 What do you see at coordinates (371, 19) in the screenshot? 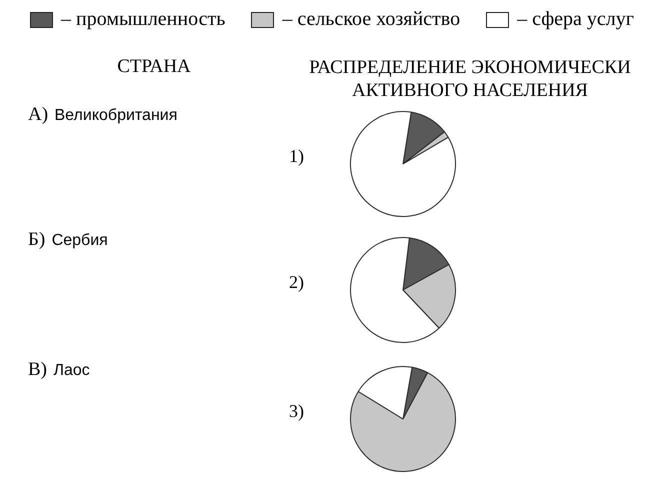
I see `legend-label: – сельское хозяйство` at bounding box center [371, 19].